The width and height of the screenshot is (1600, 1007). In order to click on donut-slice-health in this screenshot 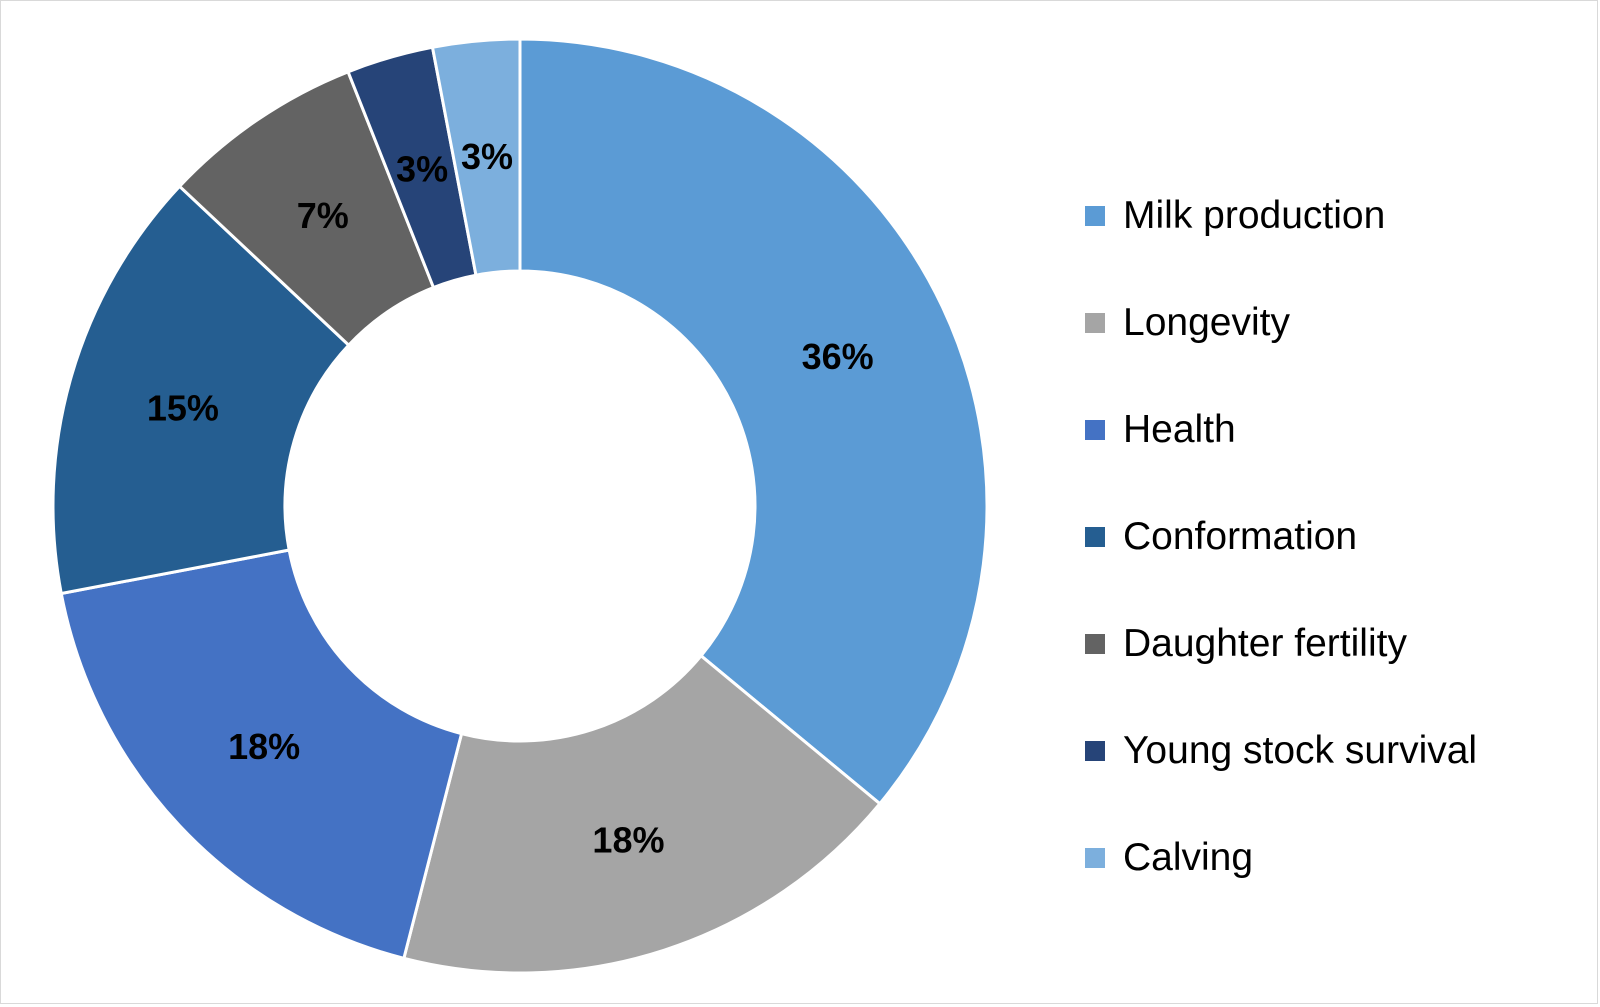, I will do `click(261, 754)`.